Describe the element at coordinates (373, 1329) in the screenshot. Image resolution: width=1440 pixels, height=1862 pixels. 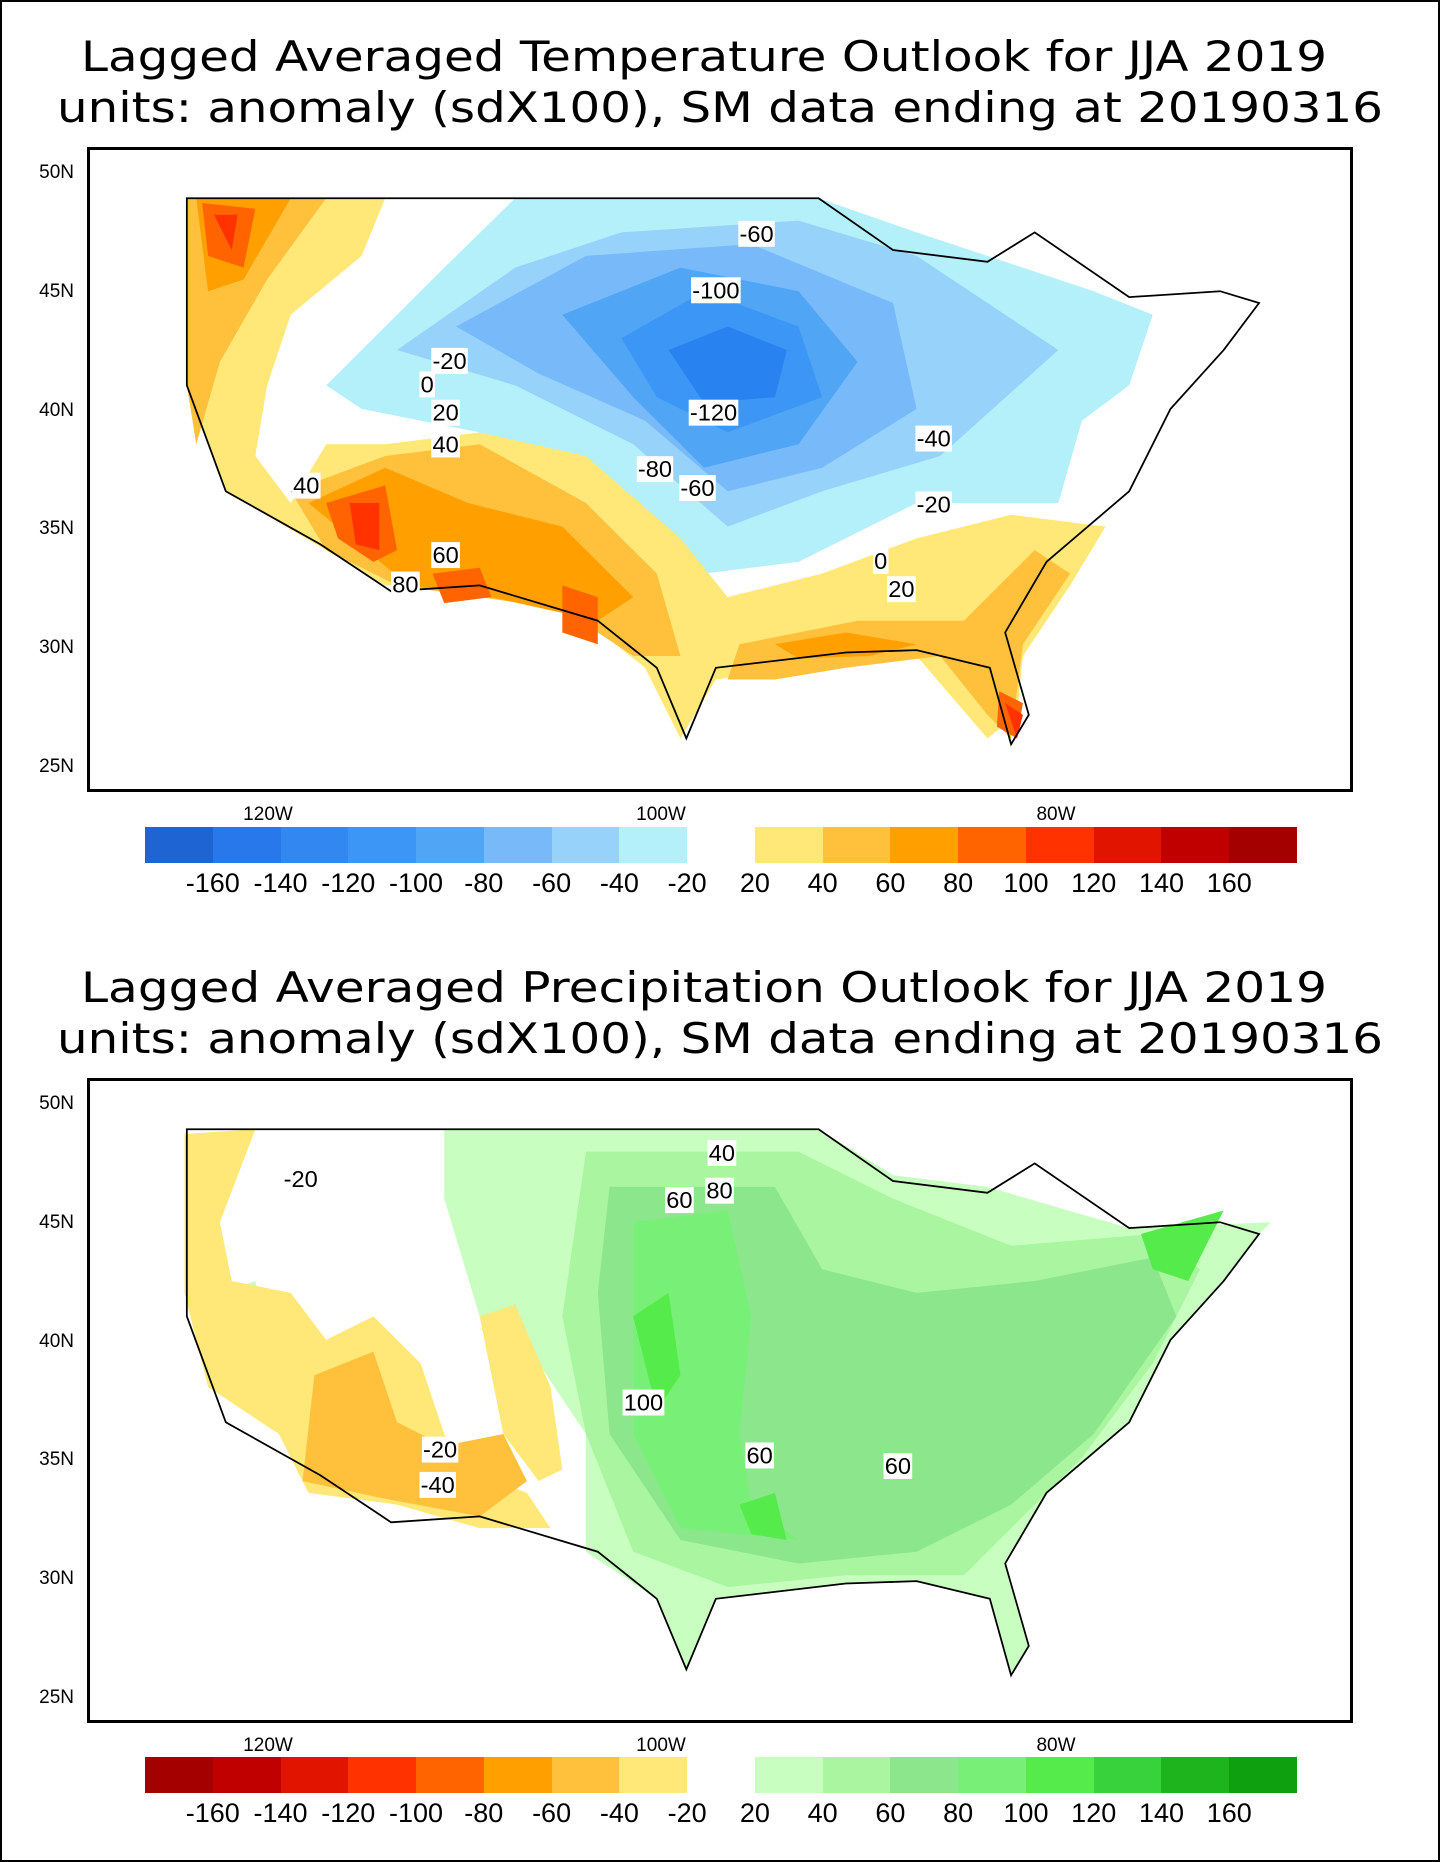
I see `precipitation-dry-shading` at that location.